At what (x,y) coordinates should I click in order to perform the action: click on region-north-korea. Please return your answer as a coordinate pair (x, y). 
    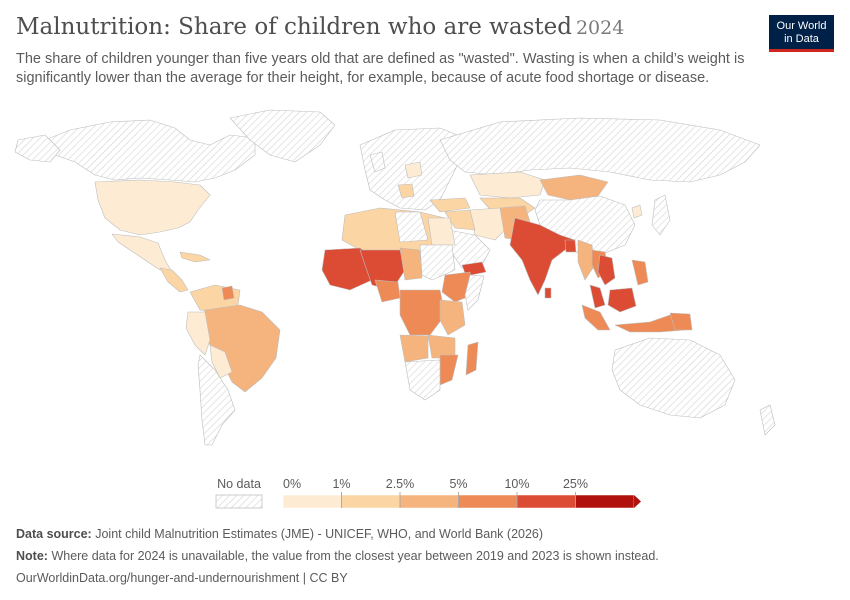
    Looking at the image, I should click on (637, 211).